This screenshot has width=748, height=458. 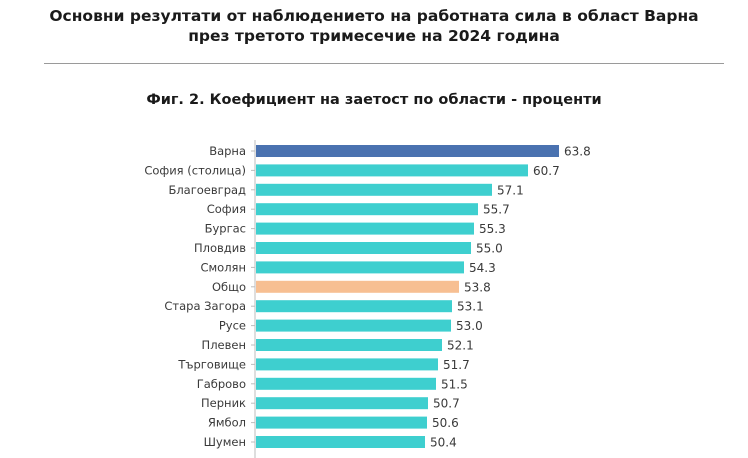 What do you see at coordinates (496, 210) in the screenshot?
I see `data-label: 55.7` at bounding box center [496, 210].